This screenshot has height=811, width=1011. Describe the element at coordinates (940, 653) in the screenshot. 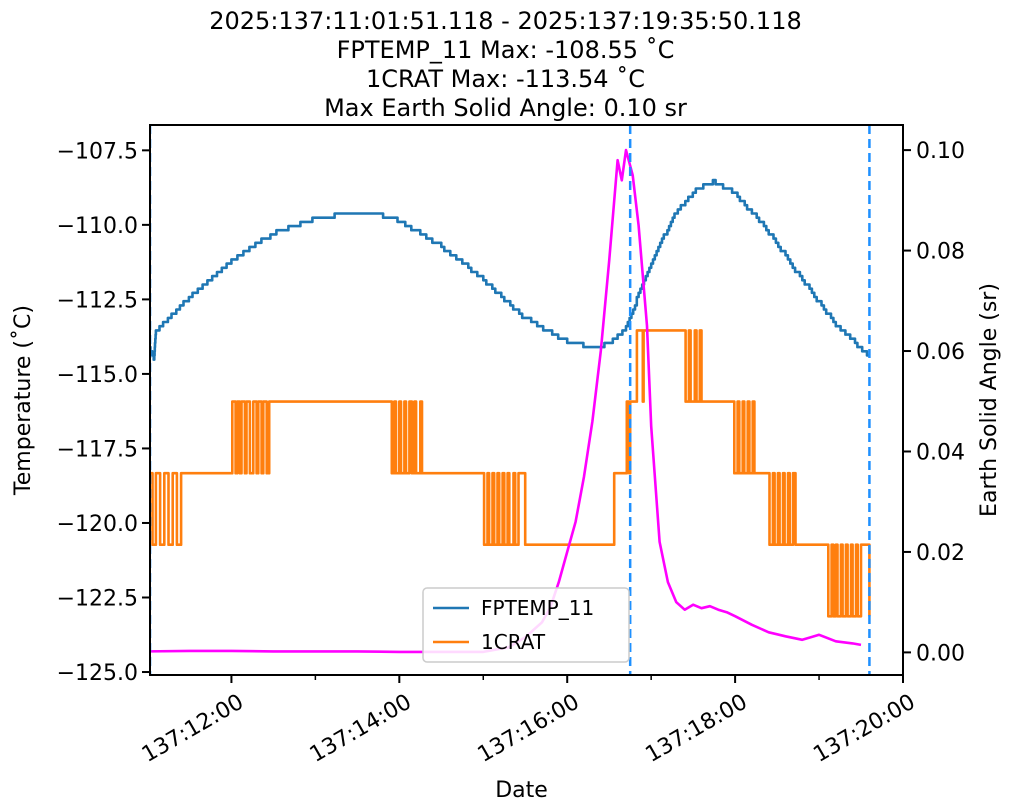

I see `y2-tick-label-5: 0.00` at that location.